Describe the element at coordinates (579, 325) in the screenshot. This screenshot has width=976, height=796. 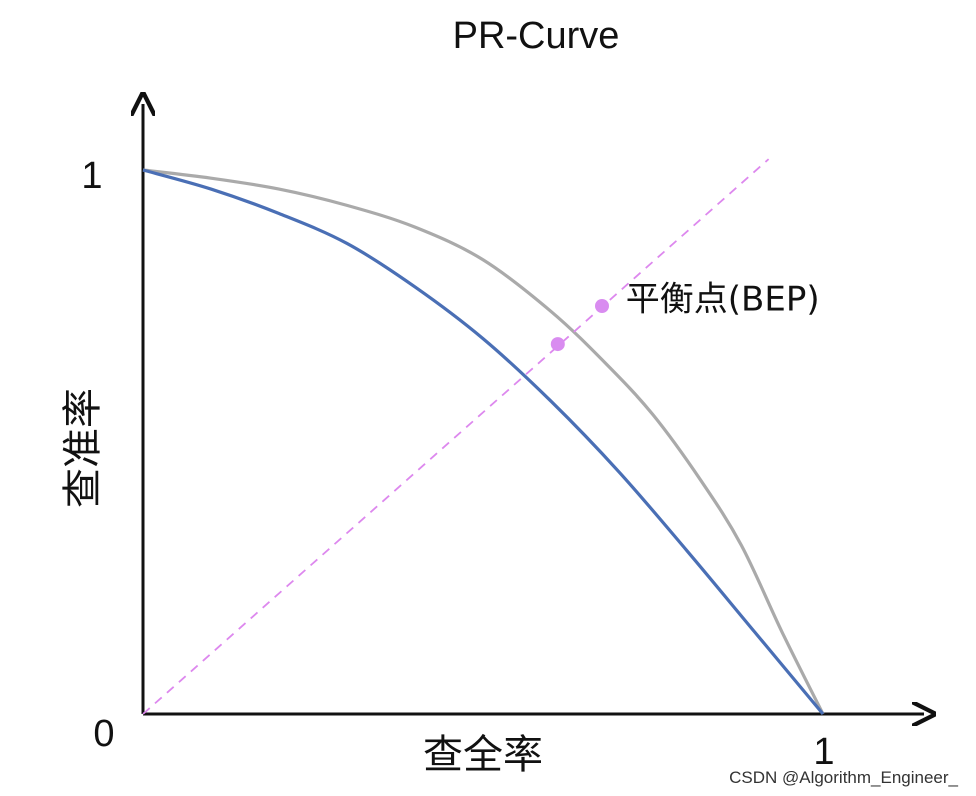
I see `points-layer` at that location.